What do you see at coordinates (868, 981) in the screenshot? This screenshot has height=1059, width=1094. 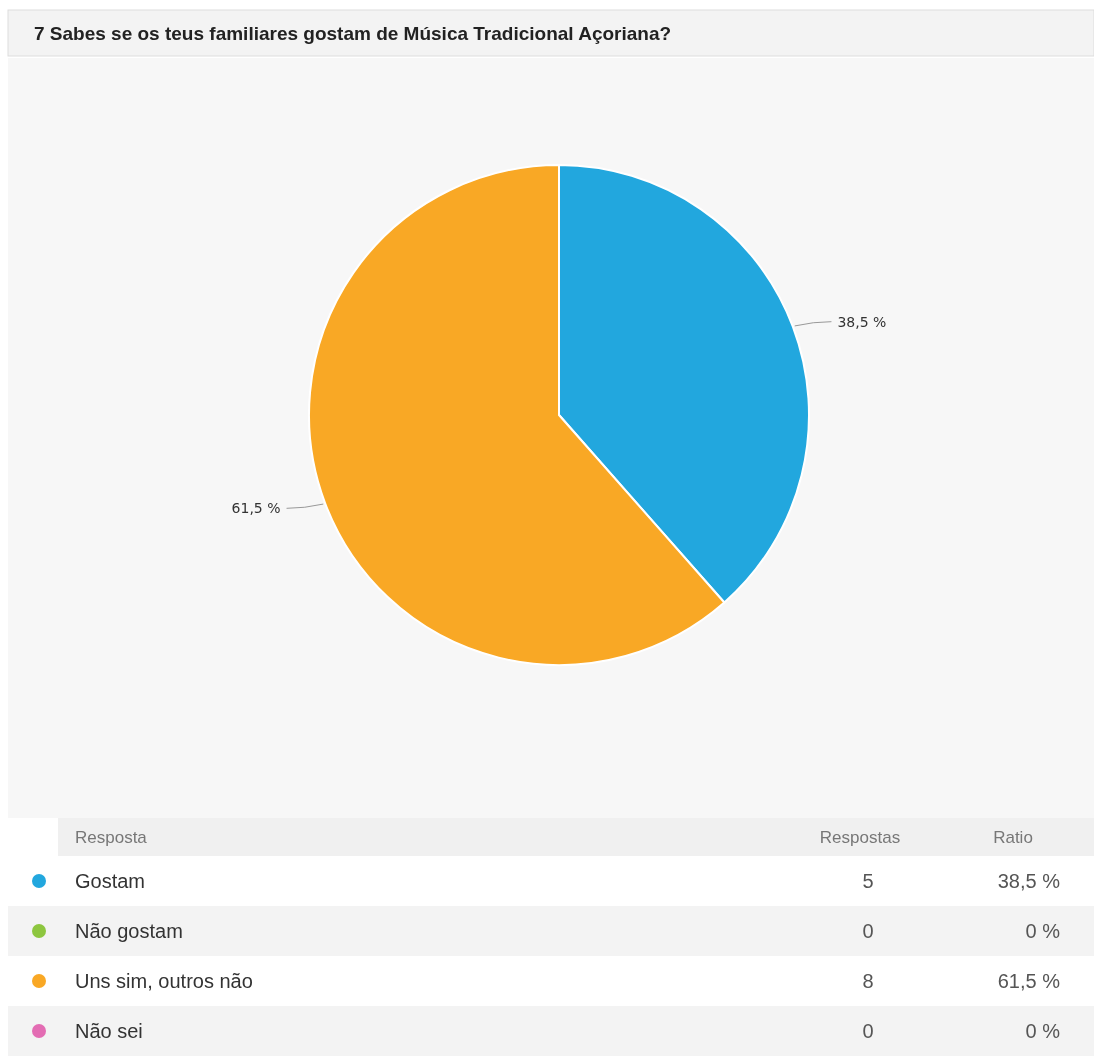 I see `text: 8` at bounding box center [868, 981].